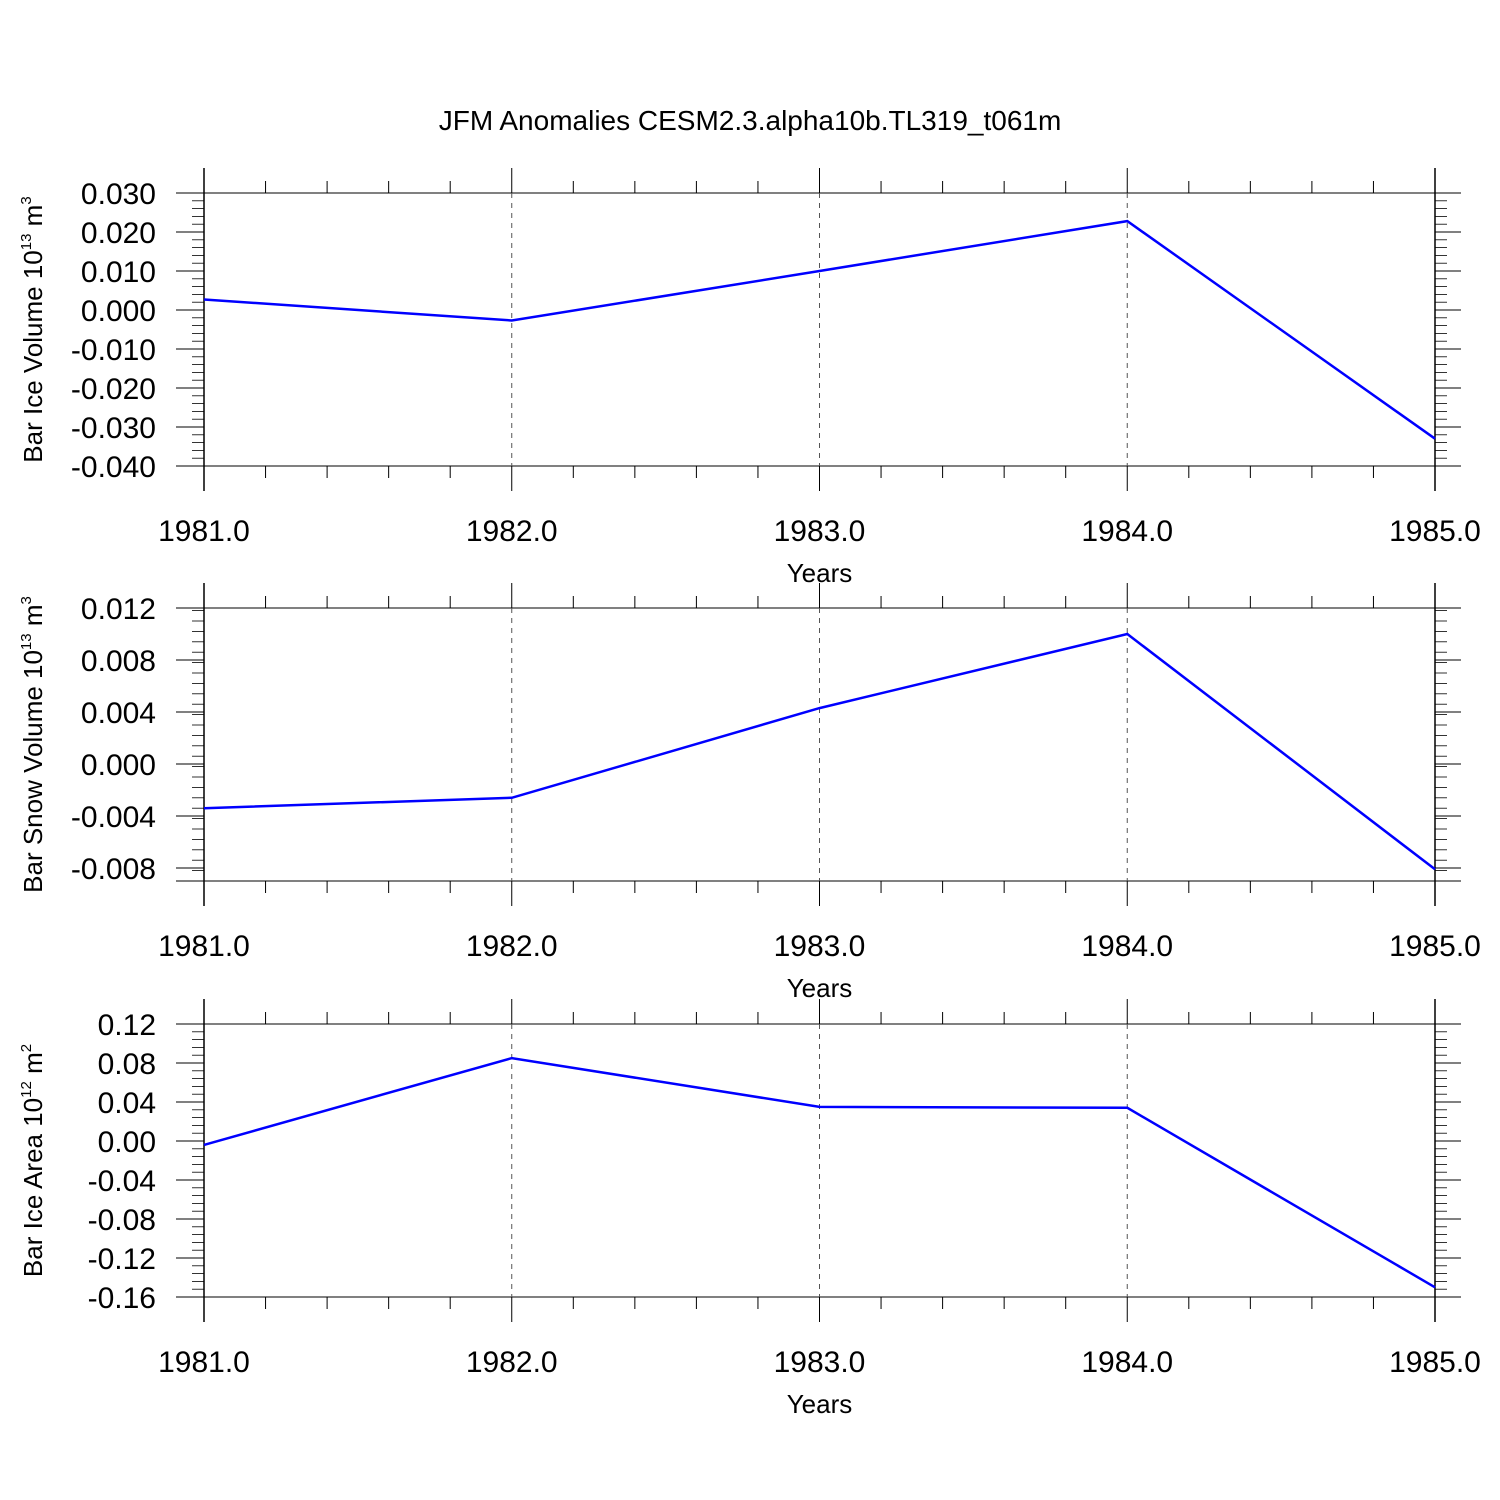  What do you see at coordinates (122, 1181) in the screenshot?
I see `y-tick-label: -0.04` at bounding box center [122, 1181].